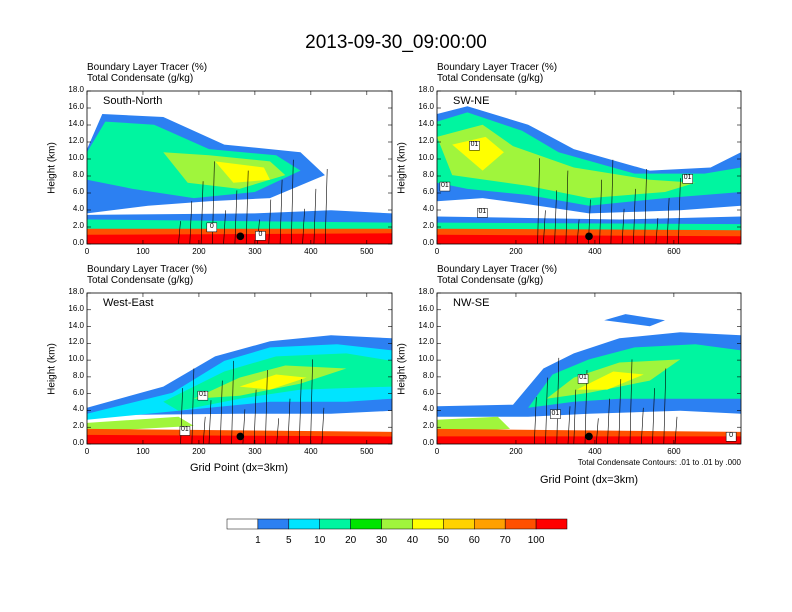  I want to click on panel-south-north, so click(239, 167).